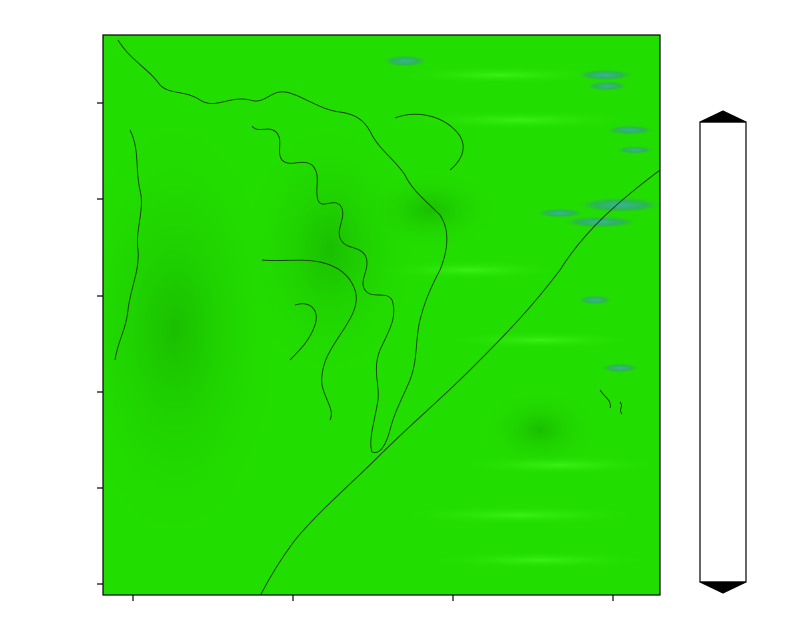 This screenshot has width=800, height=618. I want to click on colorbar, so click(723, 352).